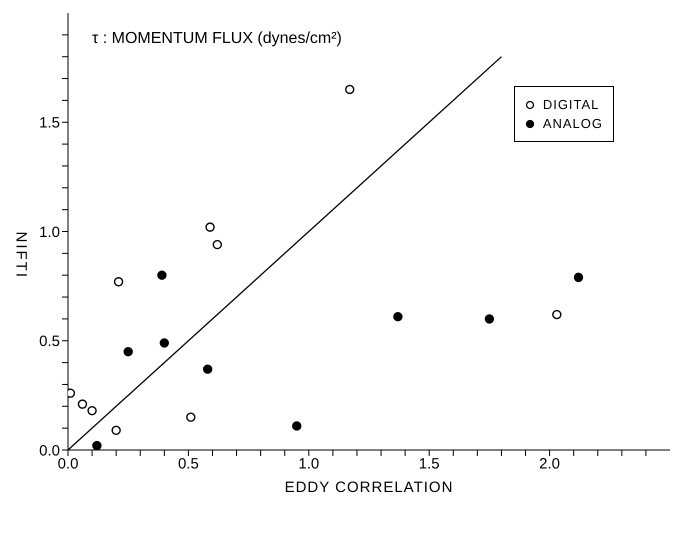 This screenshot has height=556, width=682. Describe the element at coordinates (309, 464) in the screenshot. I see `x-tick-label: 1.0` at that location.